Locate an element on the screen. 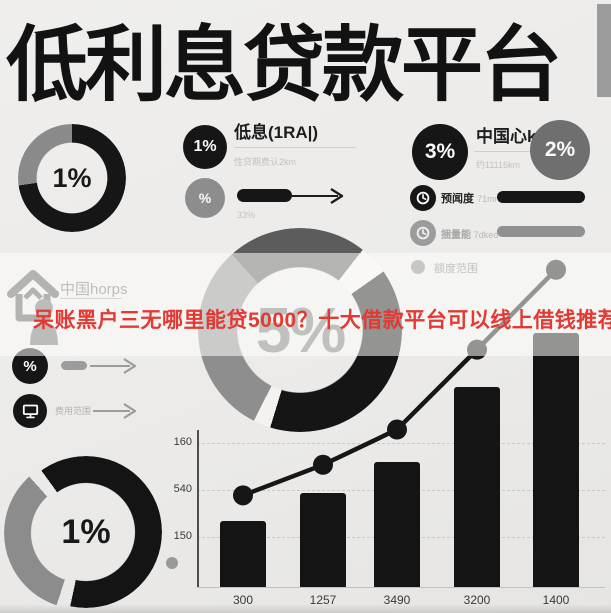 Image resolution: width=611 pixels, height=613 pixels. row1-label: 预闻度 71mm is located at coordinates (471, 198).